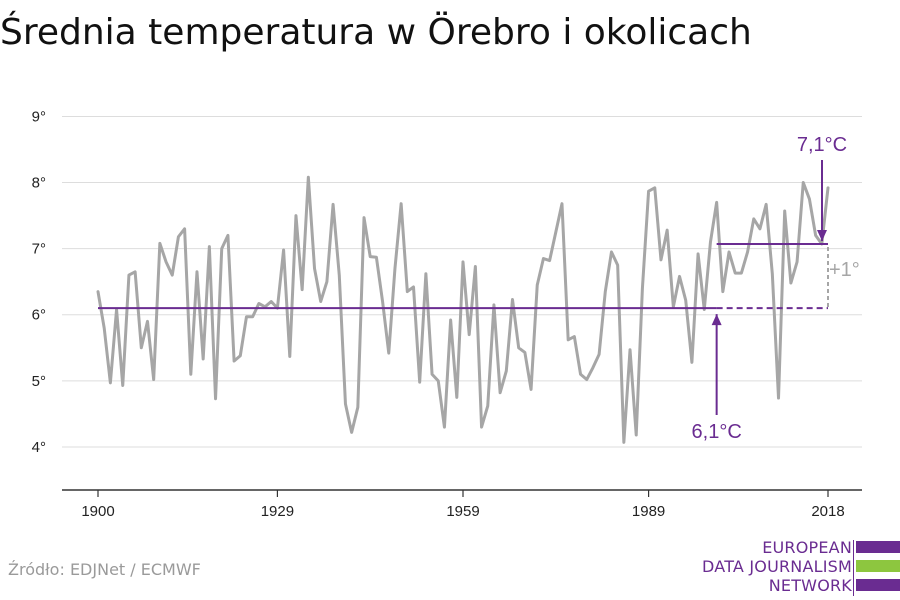 The height and width of the screenshot is (600, 900). What do you see at coordinates (97, 511) in the screenshot?
I see `x-tick-label: 1900` at bounding box center [97, 511].